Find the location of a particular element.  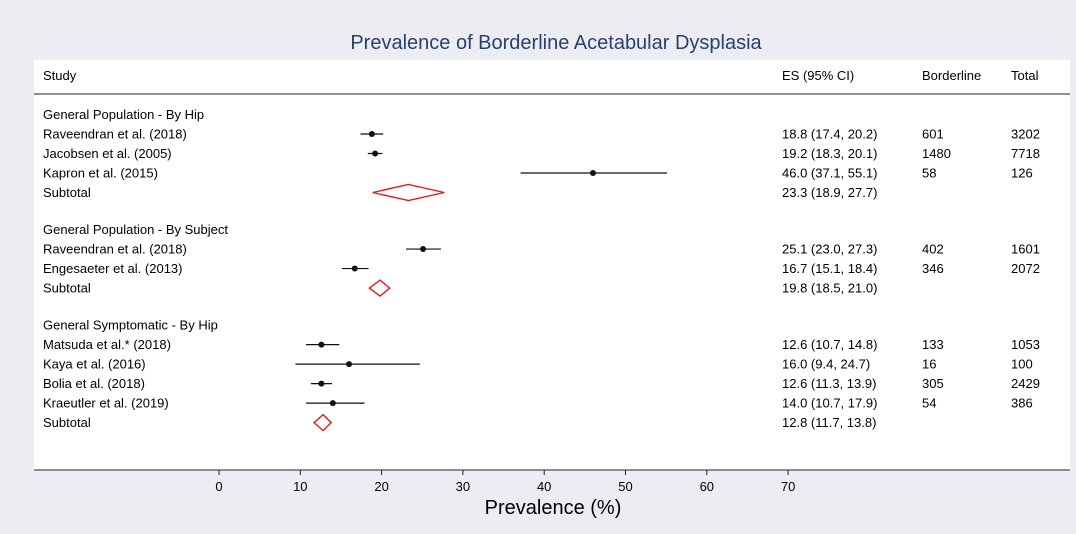

study-es-ci: 16.7 (15.1, 18.4) is located at coordinates (829, 268).